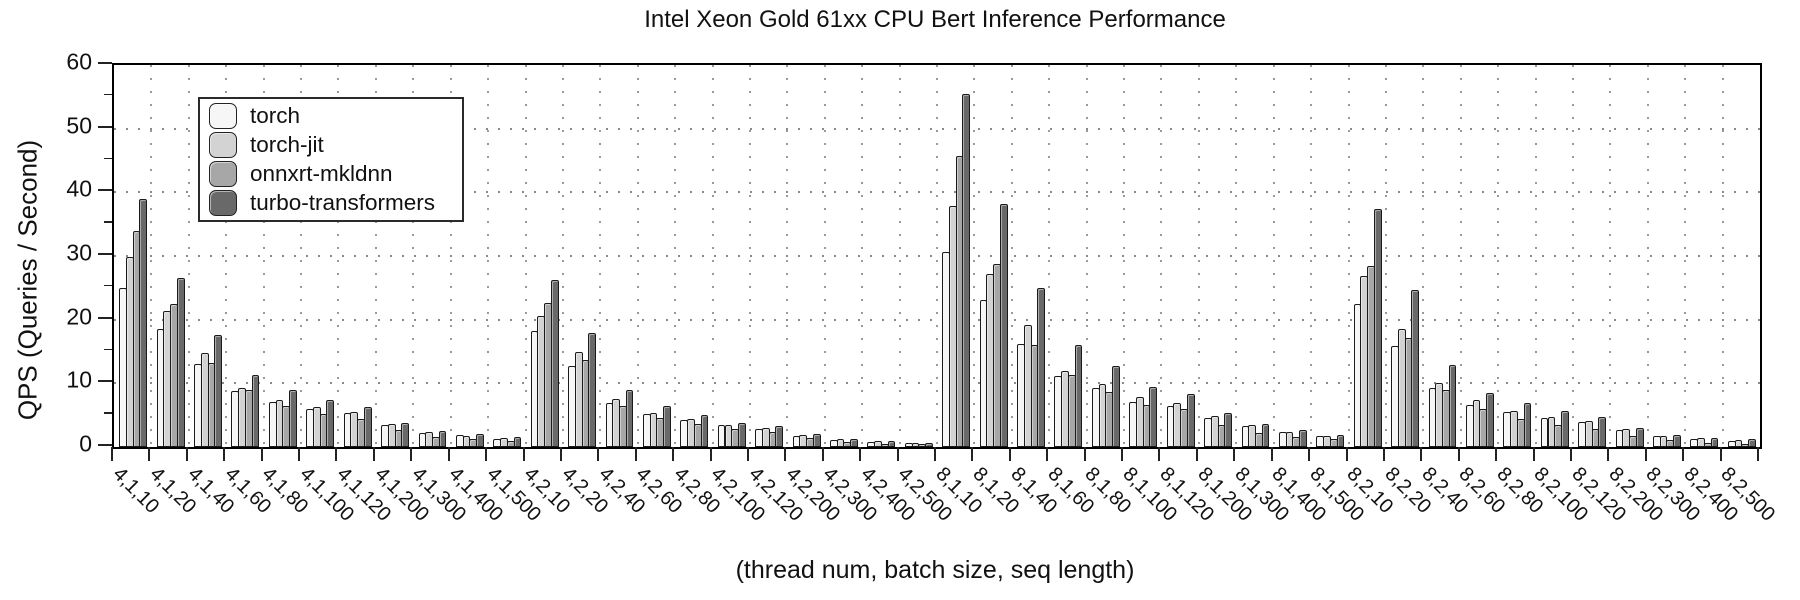 This screenshot has width=1800, height=600. Describe the element at coordinates (1701, 442) in the screenshot. I see `bar-torch-jit` at that location.